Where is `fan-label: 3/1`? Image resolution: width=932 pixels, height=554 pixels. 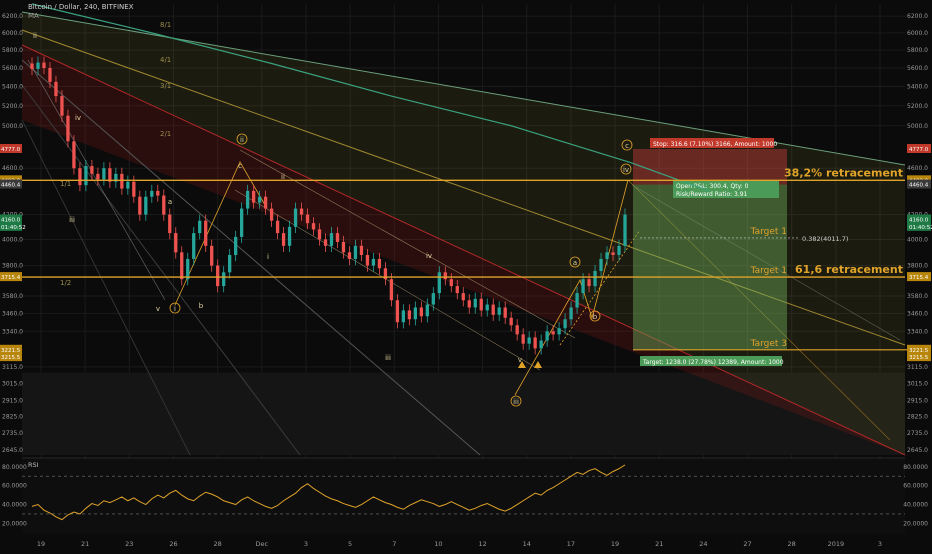
fan-label: 3/1 is located at coordinates (165, 86).